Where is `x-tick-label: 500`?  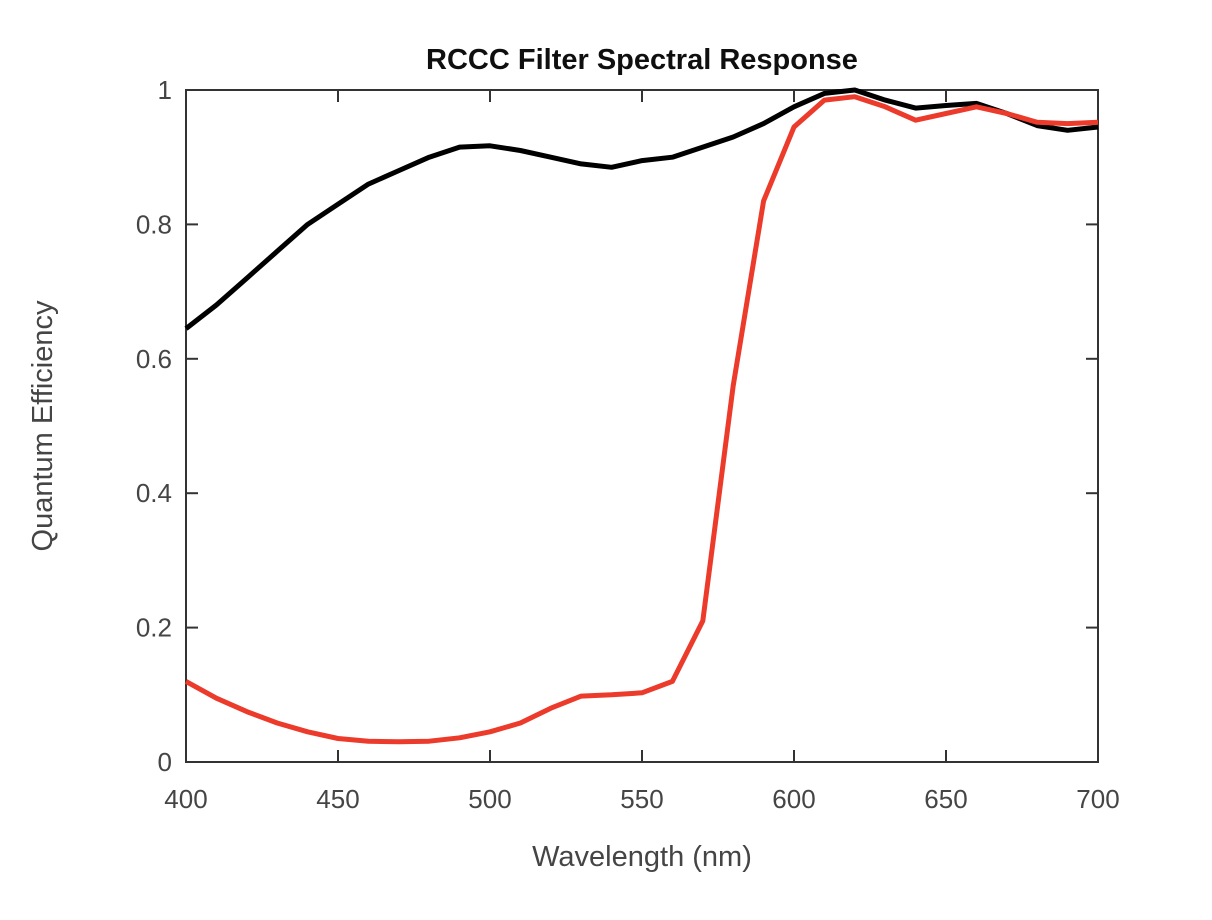 x-tick-label: 500 is located at coordinates (489, 799).